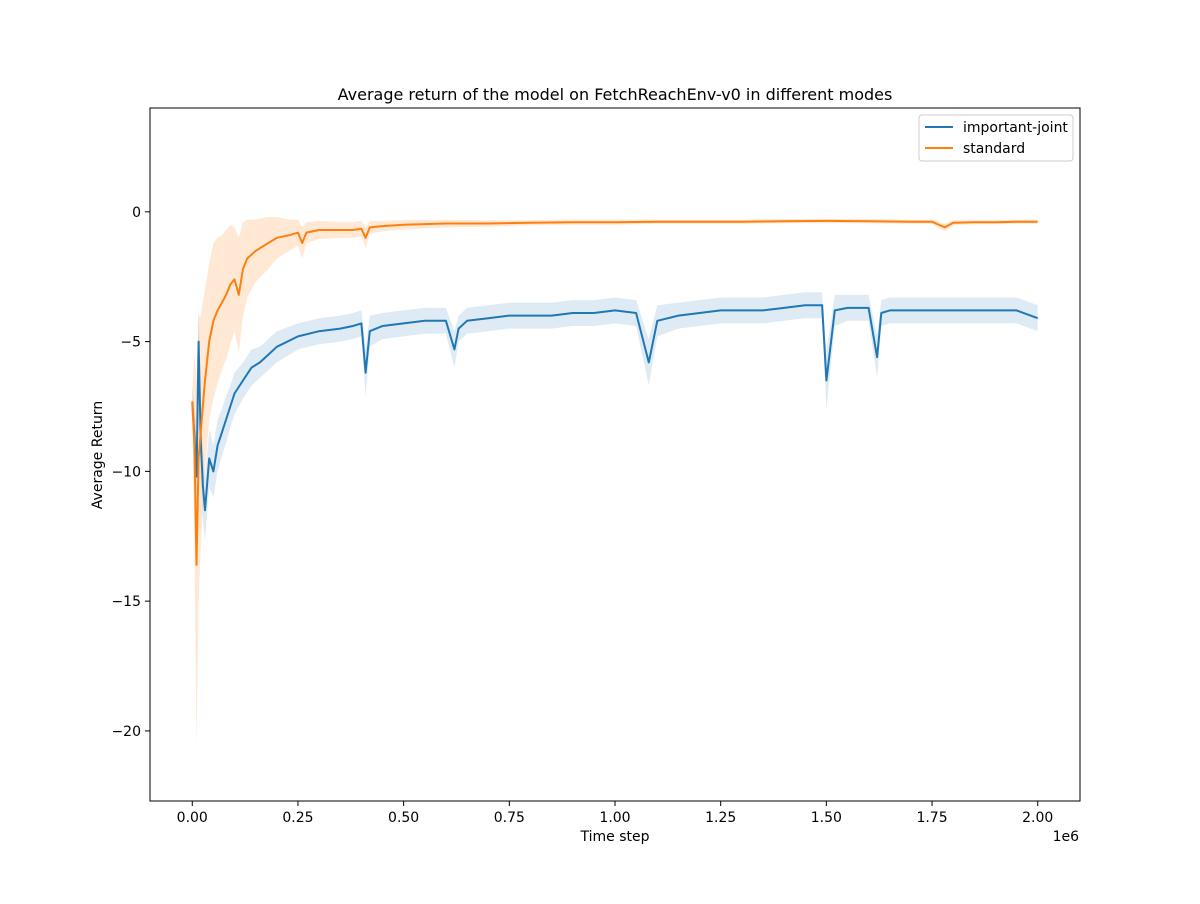 This screenshot has height=904, width=1200. I want to click on x-axis-label: Time step, so click(615, 837).